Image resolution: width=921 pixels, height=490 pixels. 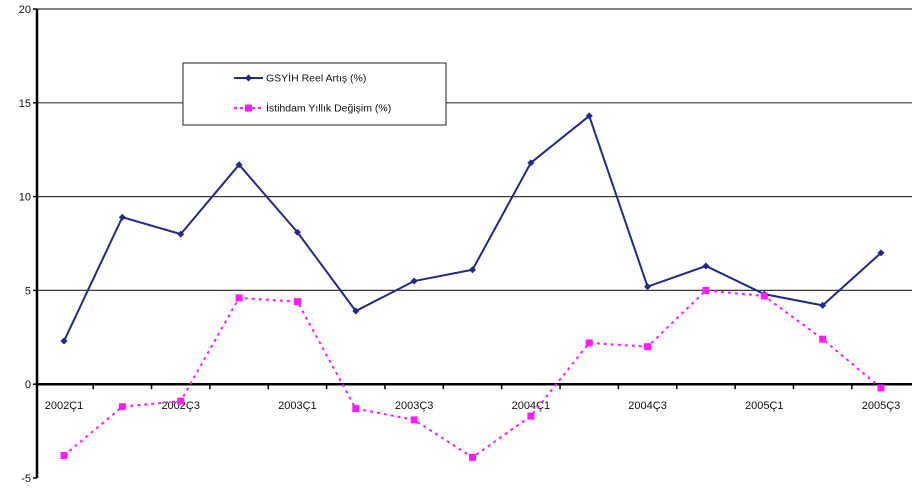 I want to click on y-tick-label: -5, so click(x=26, y=479).